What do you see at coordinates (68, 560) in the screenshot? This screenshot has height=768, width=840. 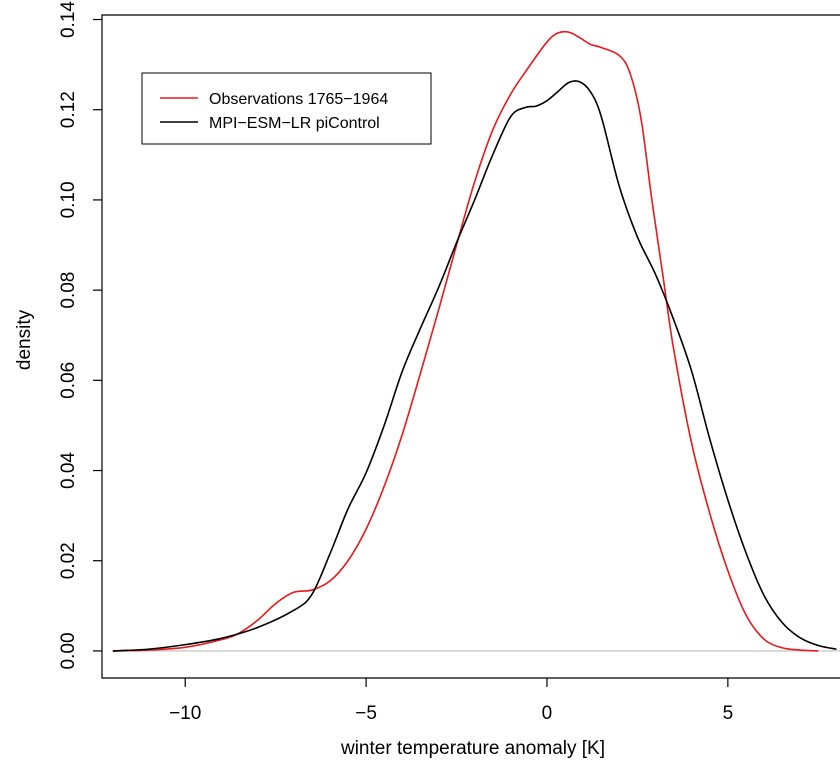 I see `y-tick-label: 0.02` at bounding box center [68, 560].